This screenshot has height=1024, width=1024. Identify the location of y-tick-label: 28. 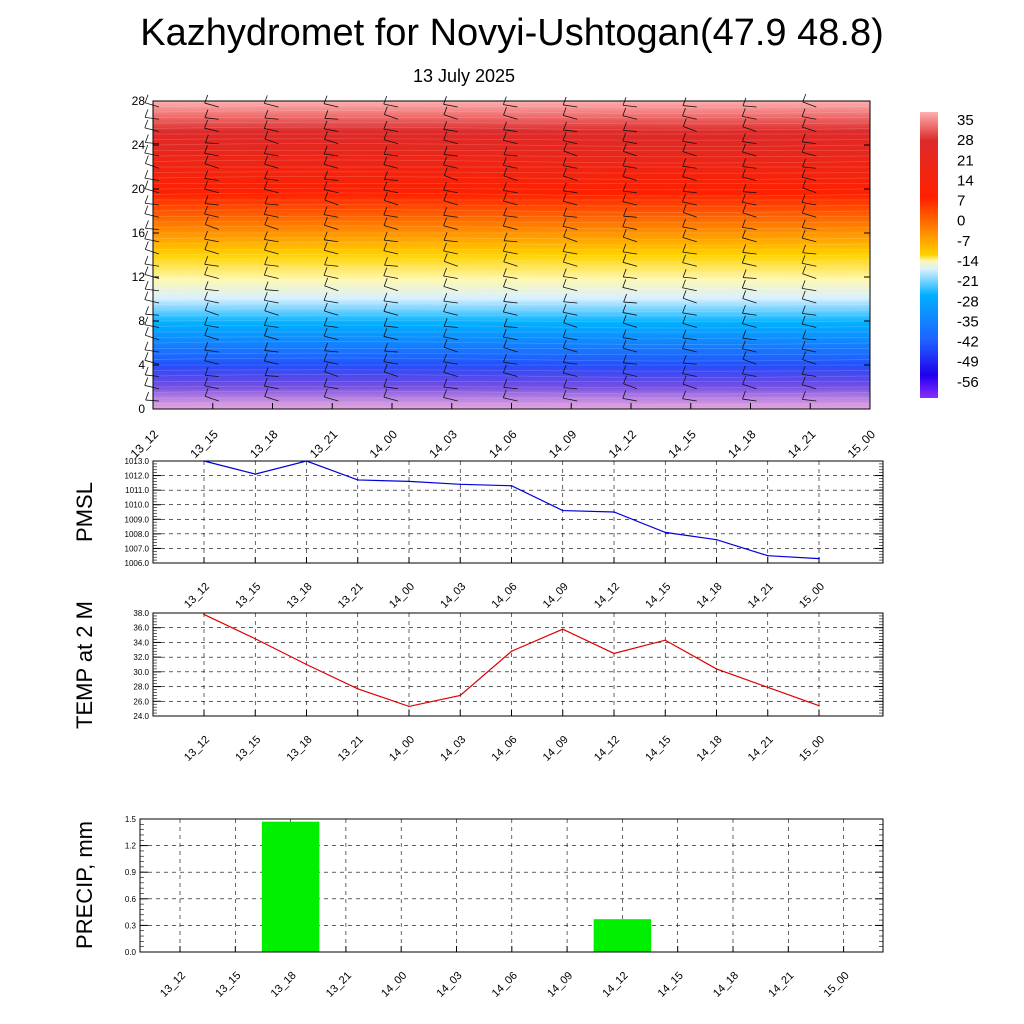
(139, 101).